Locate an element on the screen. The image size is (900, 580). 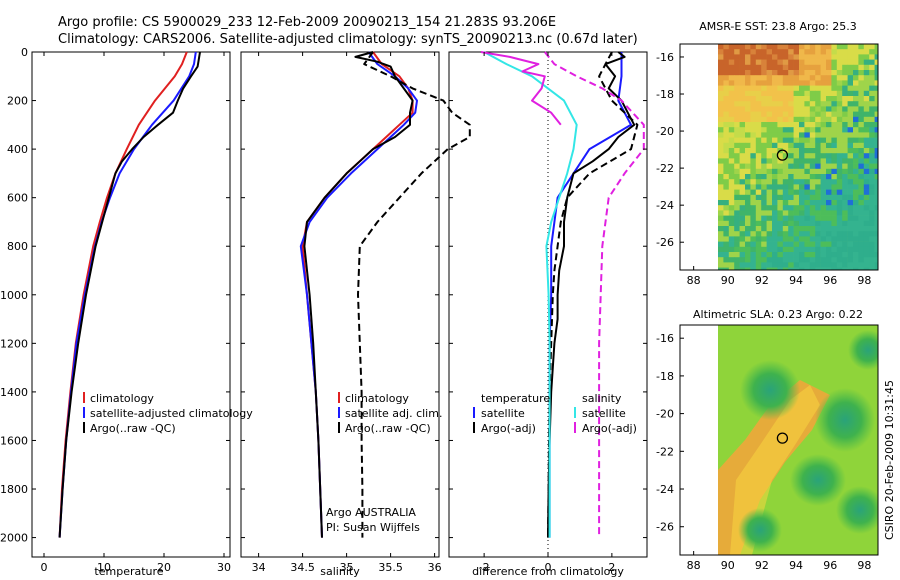
argo-location-marker is located at coordinates (782, 155).